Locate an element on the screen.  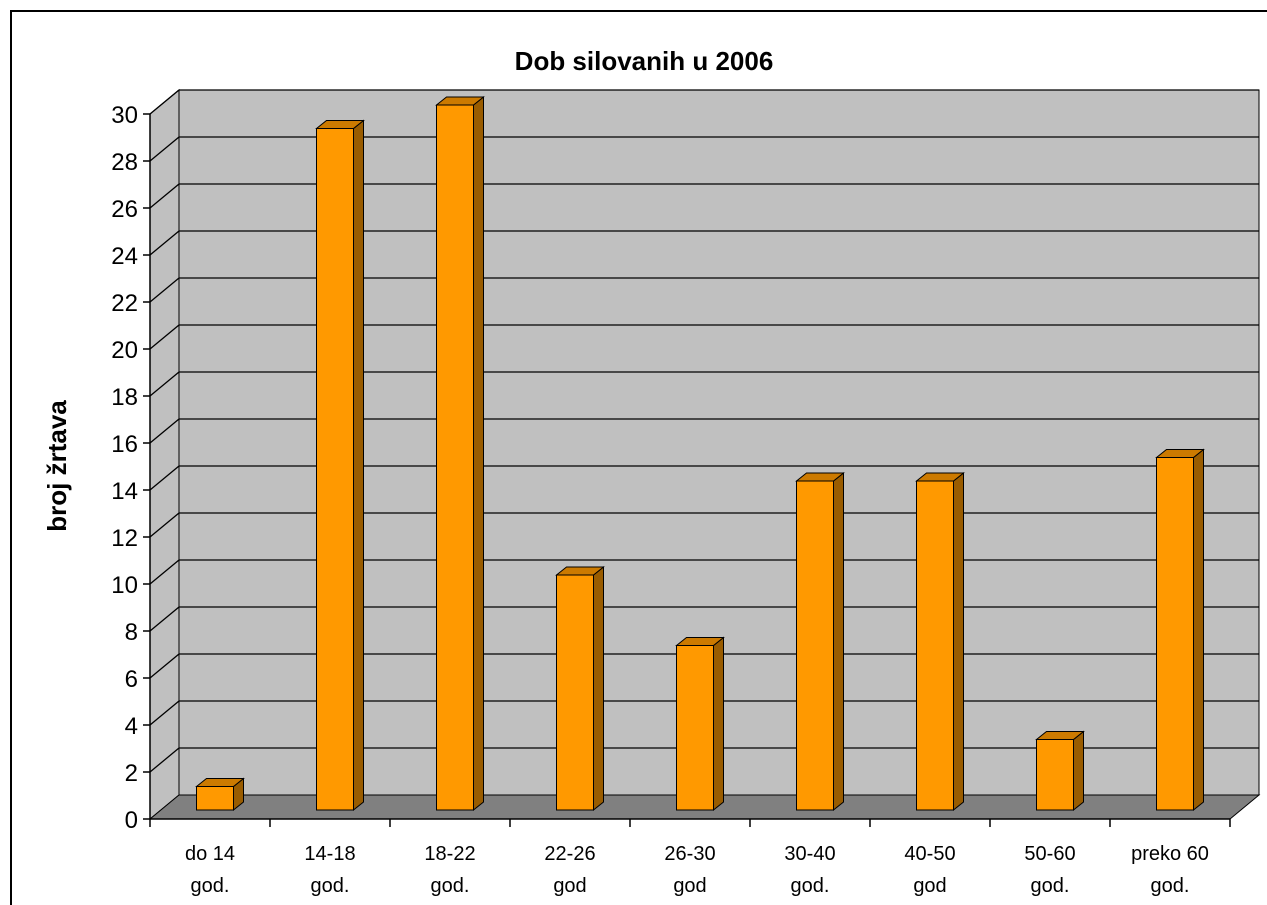
side-wall is located at coordinates (164, 454).